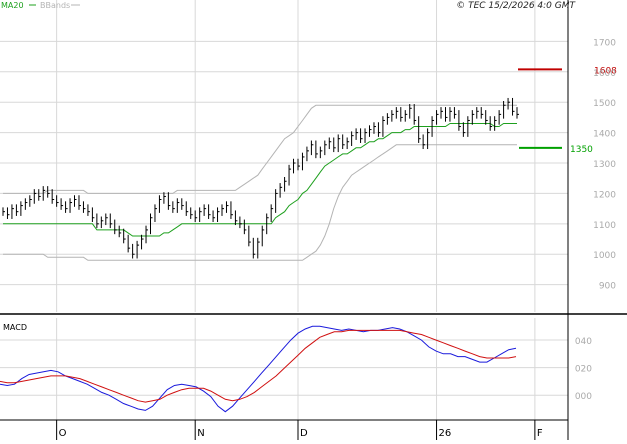  Describe the element at coordinates (605, 71) in the screenshot. I see `resistance-level-label: 1608` at that location.